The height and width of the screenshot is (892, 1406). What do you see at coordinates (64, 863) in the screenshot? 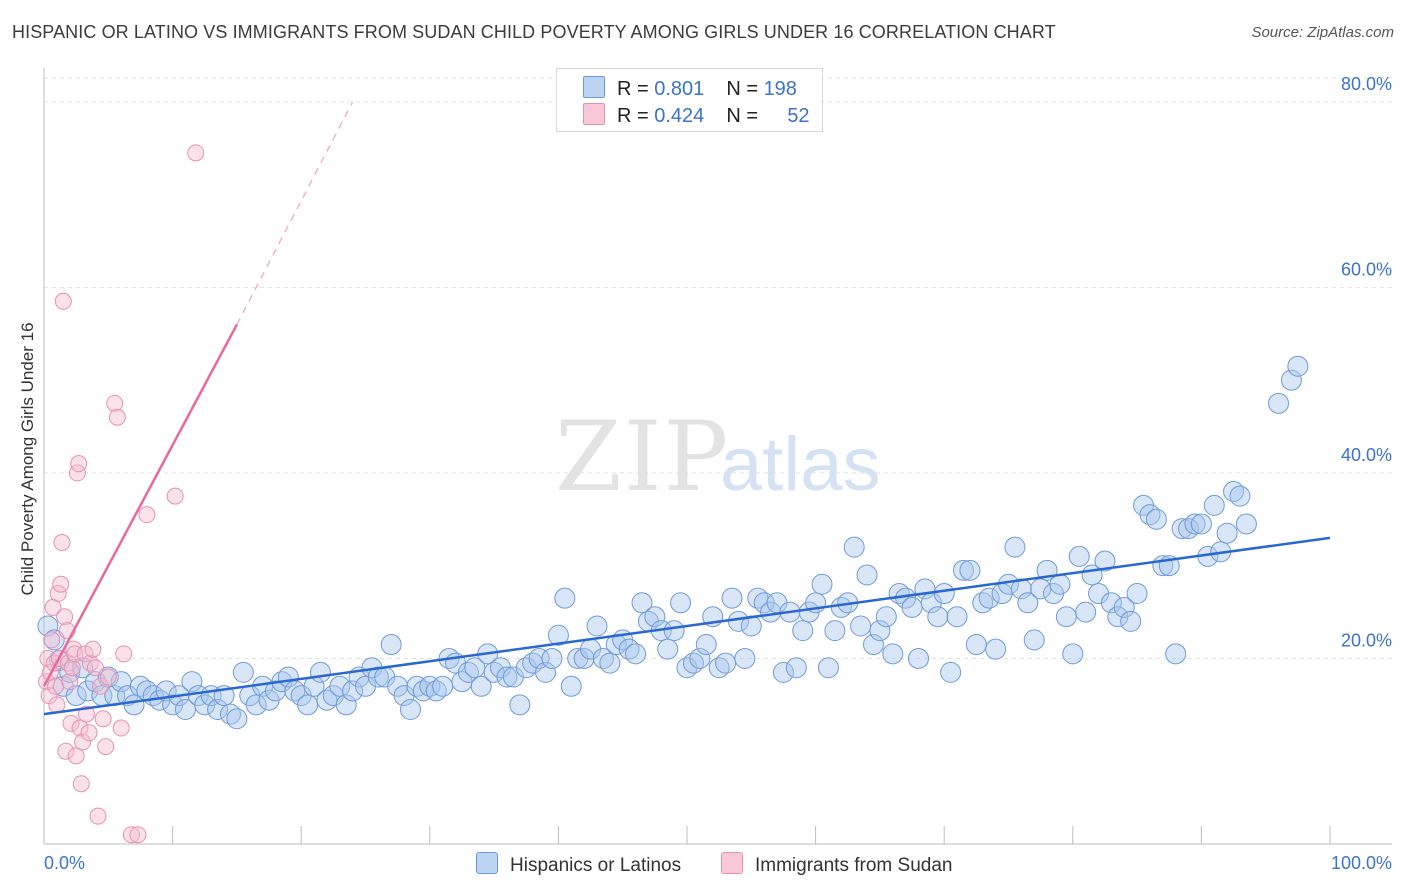
I see `x-tick-label: 0.0%` at bounding box center [64, 863].